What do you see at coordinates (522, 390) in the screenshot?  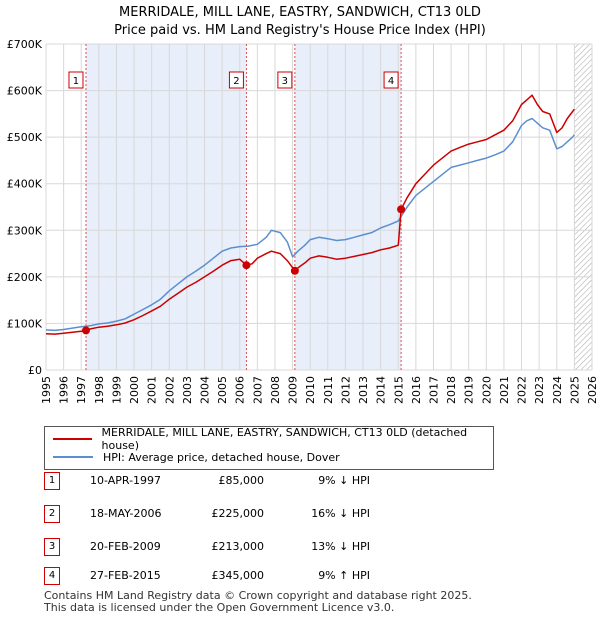 I see `x-tick-label: 2022` at bounding box center [522, 390].